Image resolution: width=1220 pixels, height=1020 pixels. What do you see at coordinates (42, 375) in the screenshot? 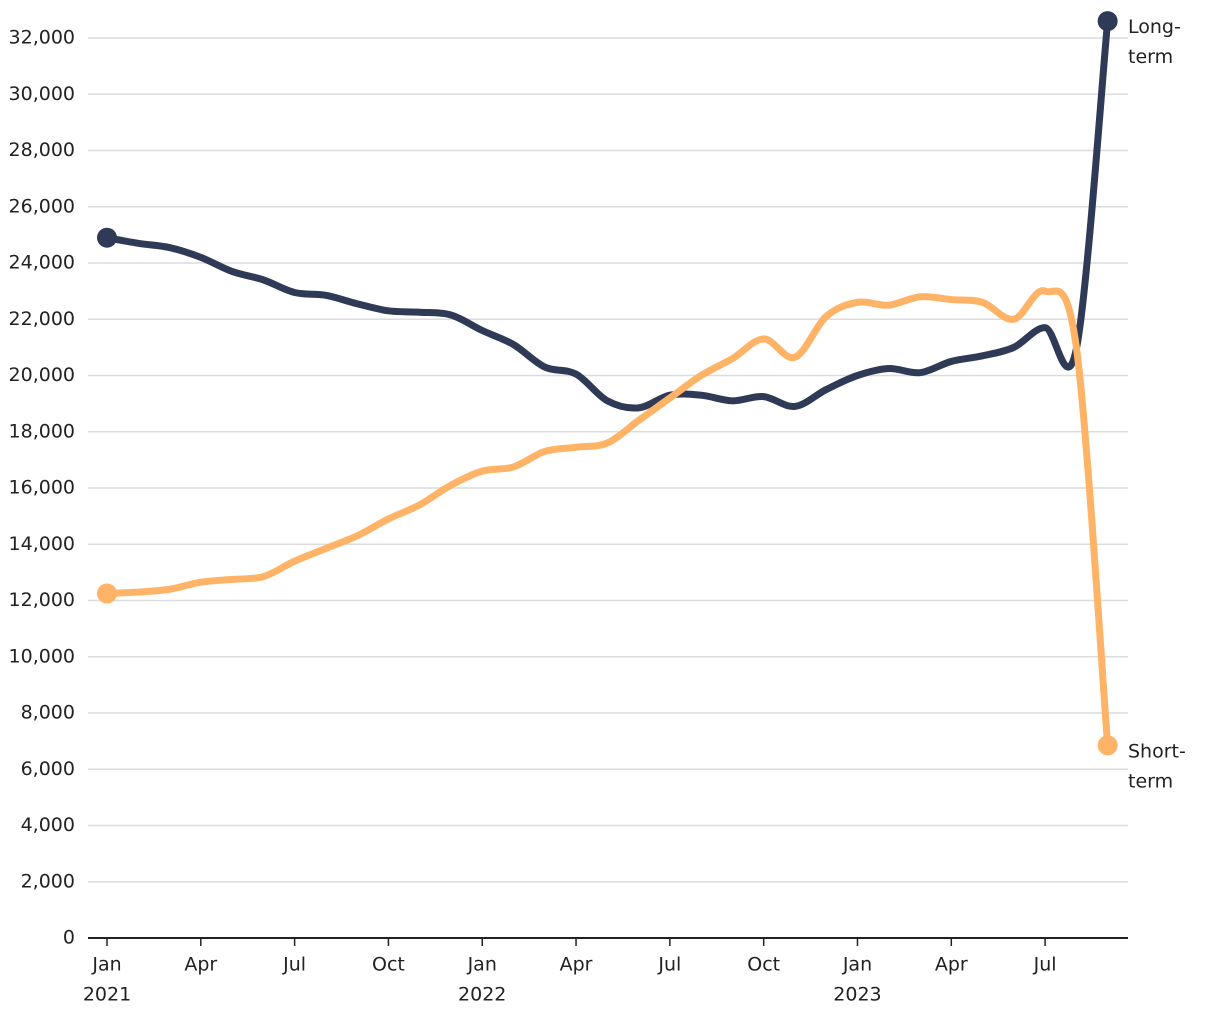
I see `y-tick-label: 20,000` at bounding box center [42, 375].